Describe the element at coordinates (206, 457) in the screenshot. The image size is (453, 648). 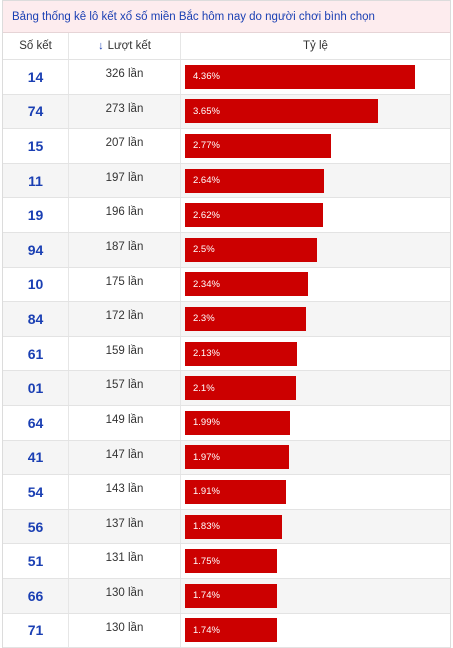
I see `rate-label: 1.97%` at that location.